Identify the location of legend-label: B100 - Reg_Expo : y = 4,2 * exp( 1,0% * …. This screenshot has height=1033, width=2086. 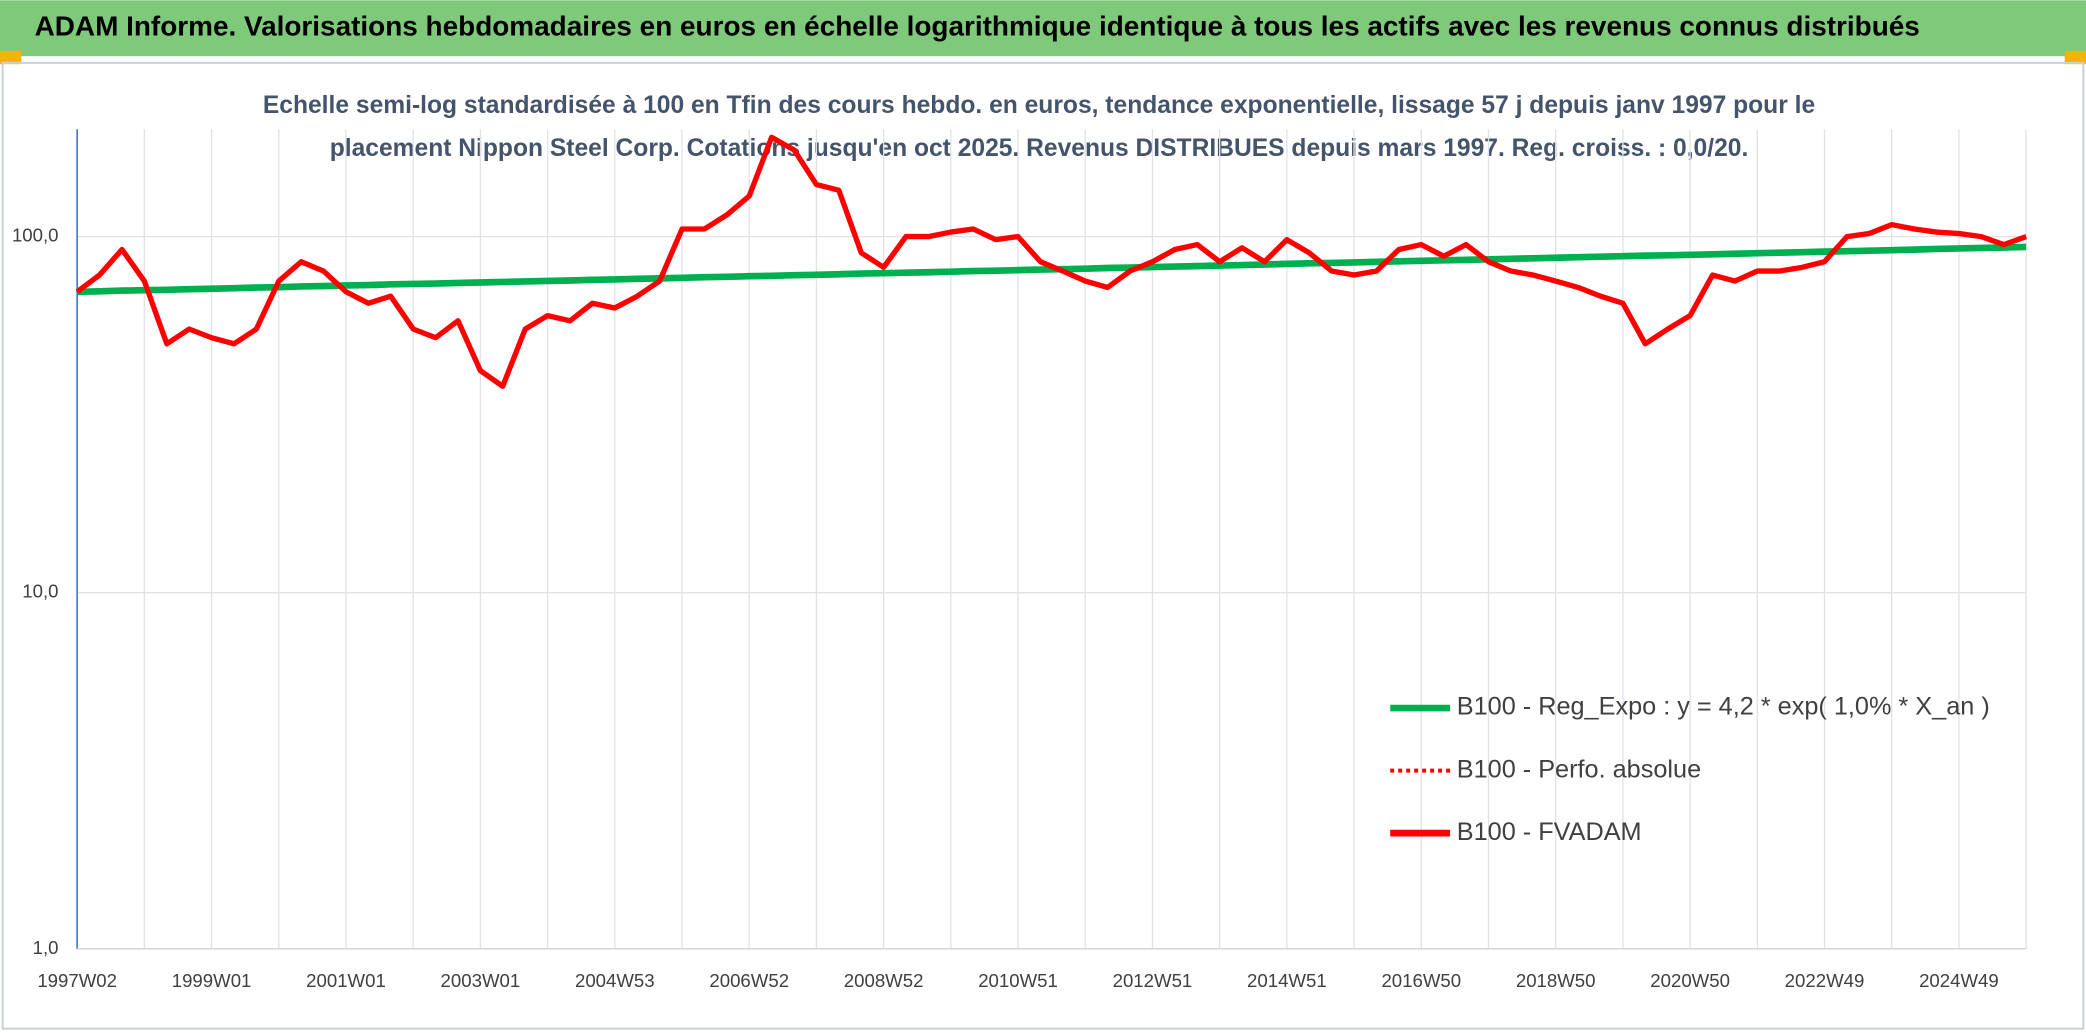
(1723, 707).